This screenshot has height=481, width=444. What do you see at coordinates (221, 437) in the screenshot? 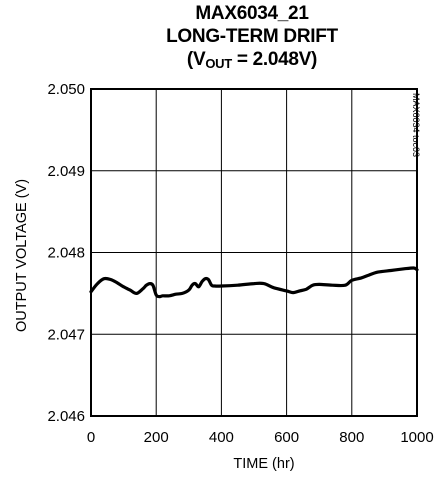
I see `x-tick-label: 400` at bounding box center [221, 437].